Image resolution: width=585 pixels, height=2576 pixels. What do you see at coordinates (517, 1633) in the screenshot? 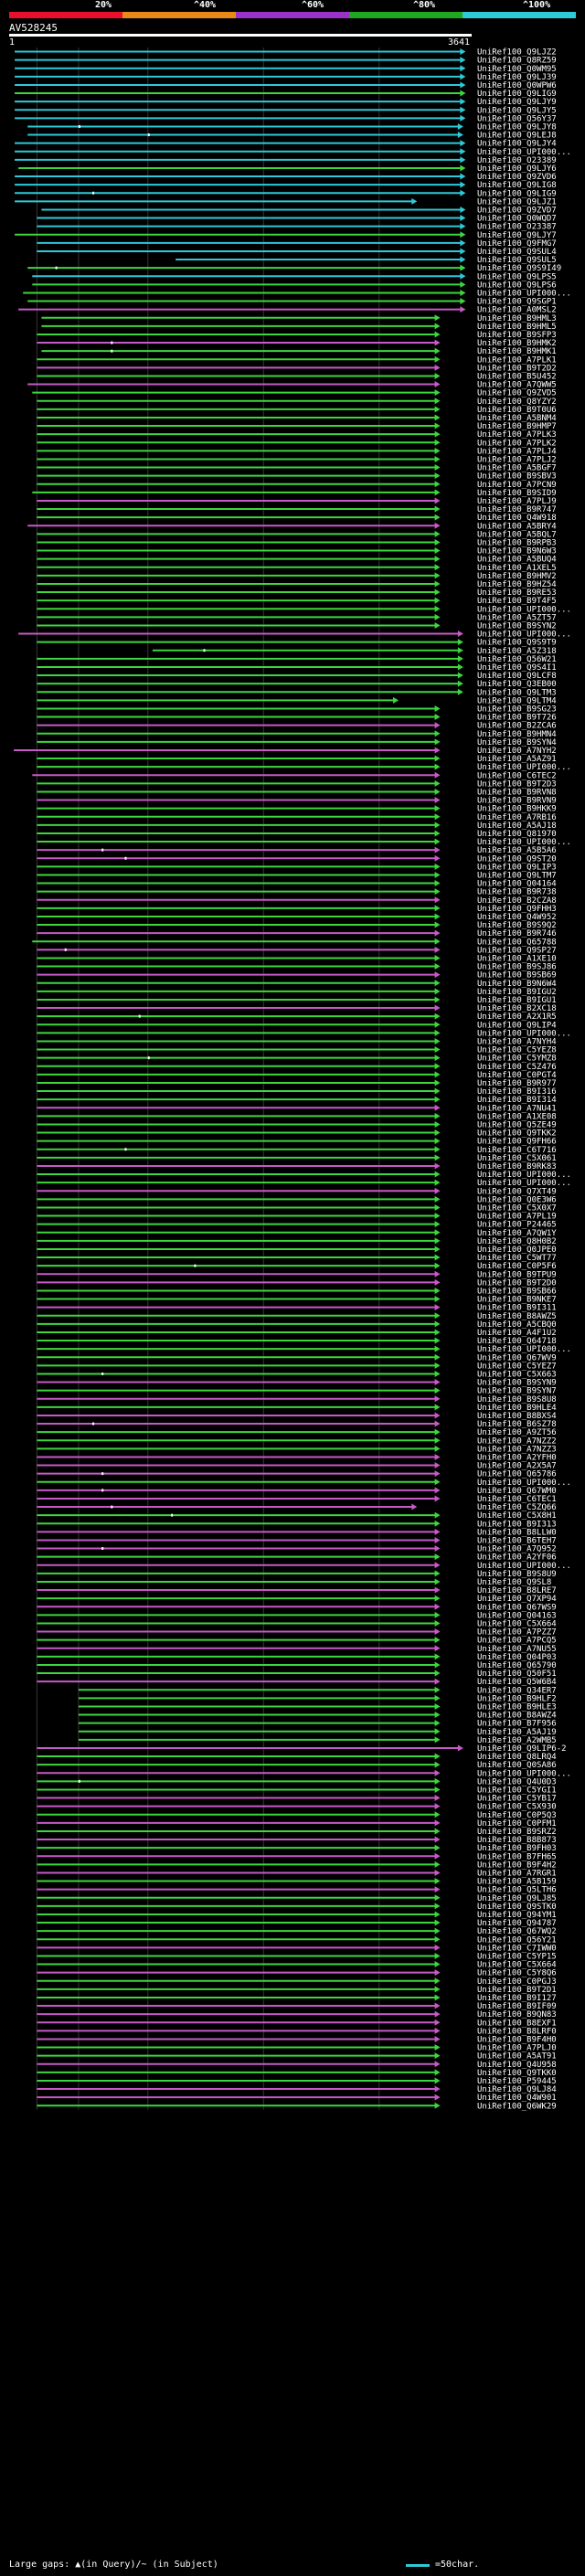
I see `hit-label: UniRef100_A7PZZ7` at bounding box center [517, 1633].